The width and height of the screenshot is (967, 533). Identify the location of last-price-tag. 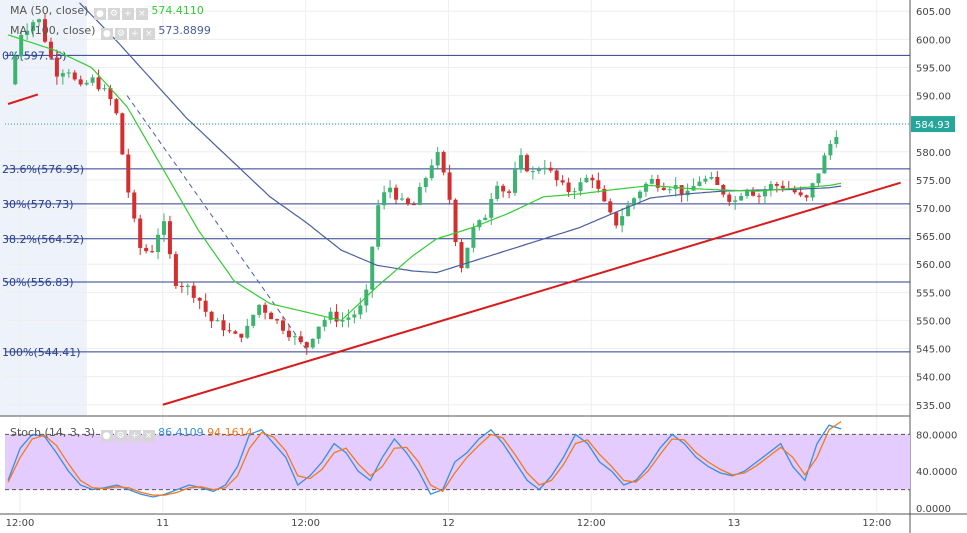
(933, 124).